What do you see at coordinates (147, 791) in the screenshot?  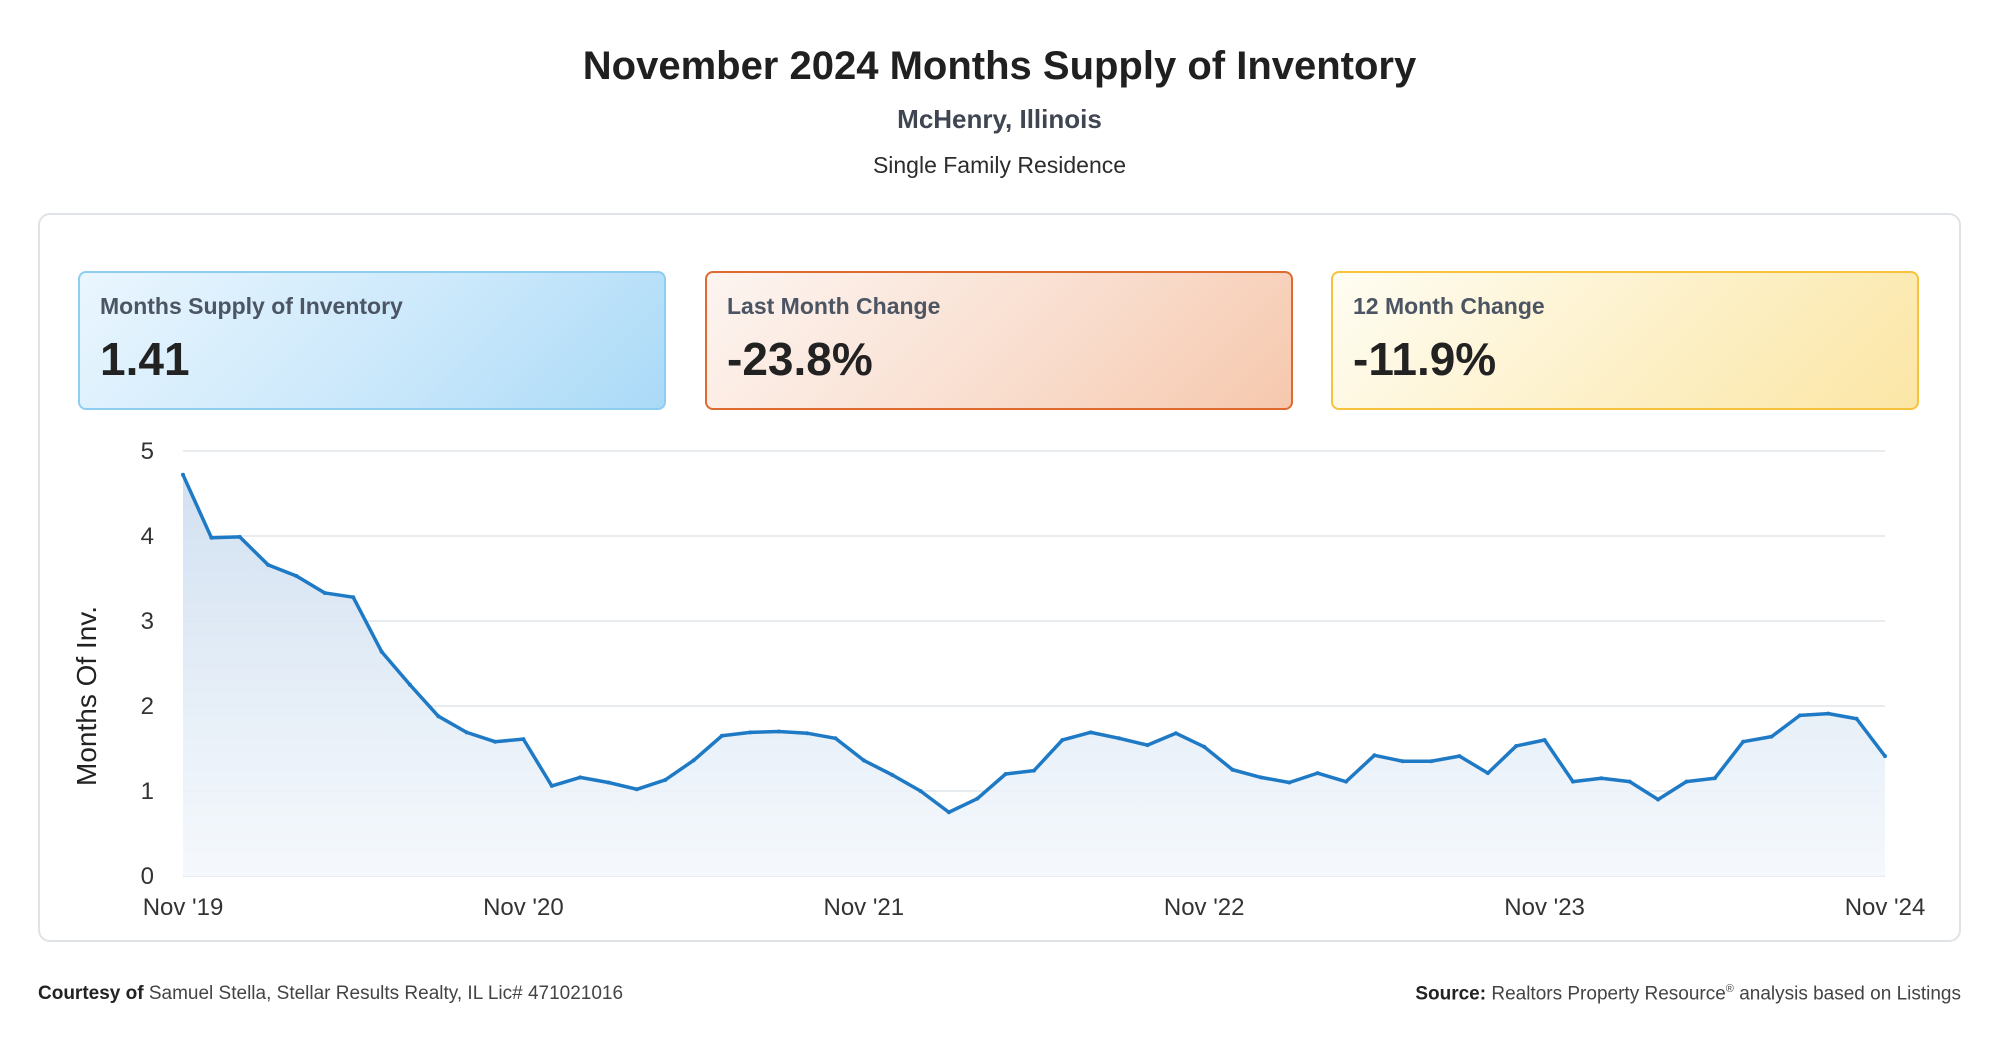 I see `y-tick-label: 1` at bounding box center [147, 791].